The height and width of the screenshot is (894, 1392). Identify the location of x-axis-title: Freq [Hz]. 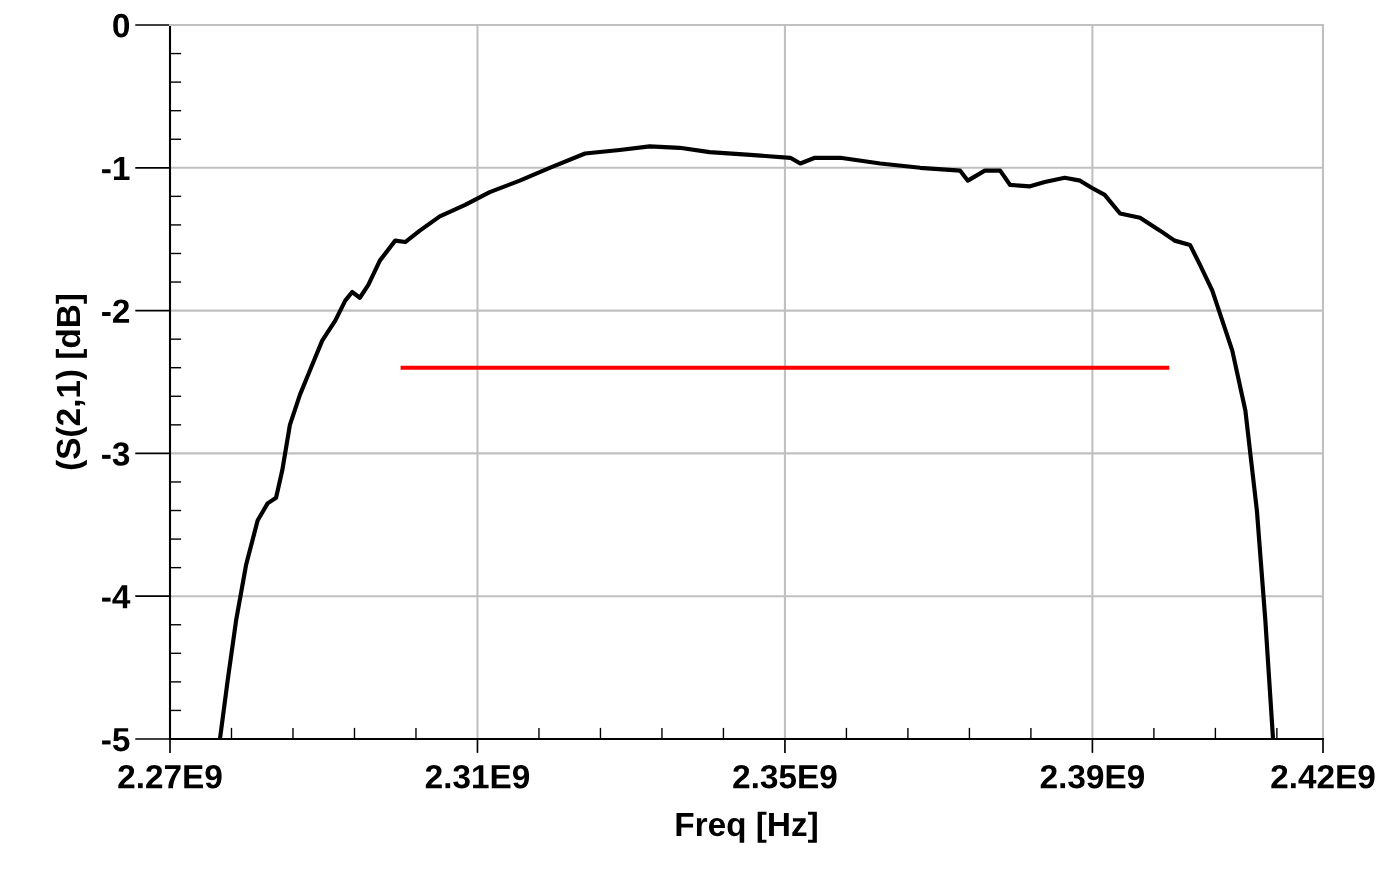
(746, 827).